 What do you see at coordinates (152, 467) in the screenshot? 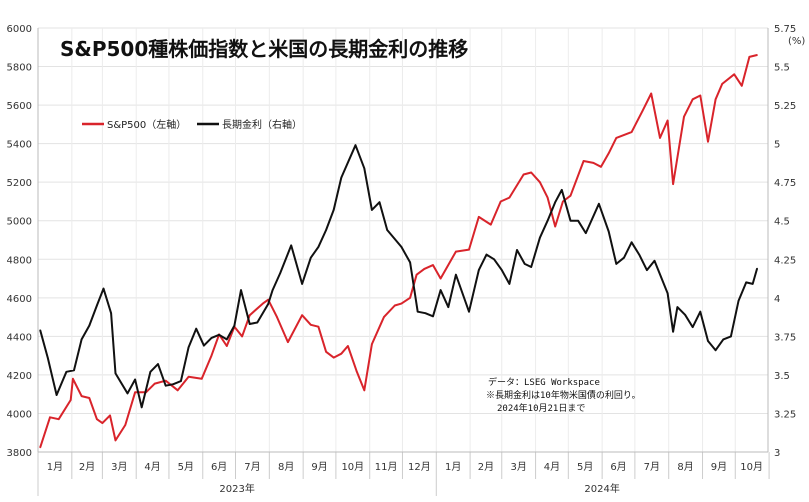
I see `month-label: 4月` at bounding box center [152, 467].